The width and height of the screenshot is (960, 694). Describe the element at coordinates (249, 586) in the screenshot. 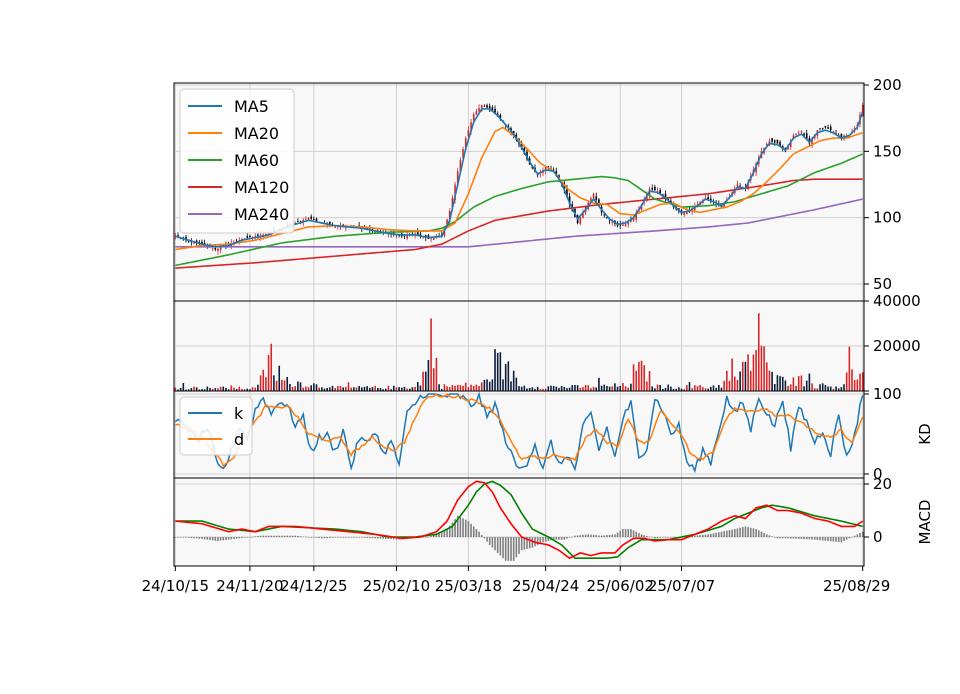

I see `xtick-label-1: 24/11/20` at that location.